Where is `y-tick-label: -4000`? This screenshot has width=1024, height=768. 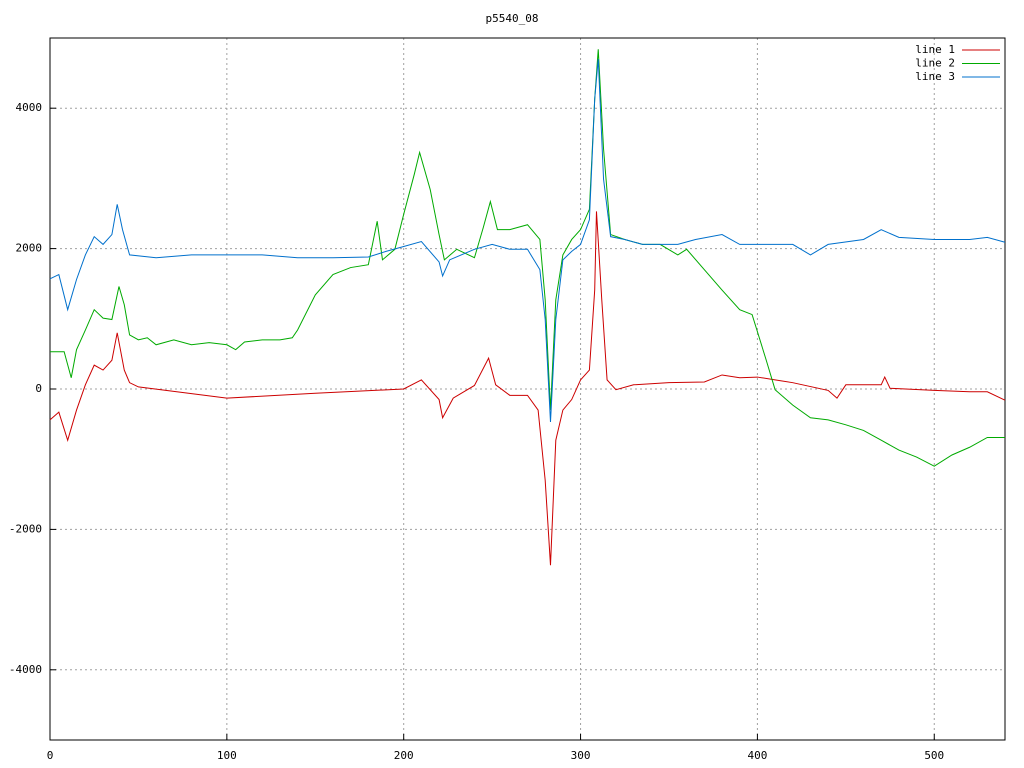
y-tick-label: -4000 is located at coordinates (25, 669).